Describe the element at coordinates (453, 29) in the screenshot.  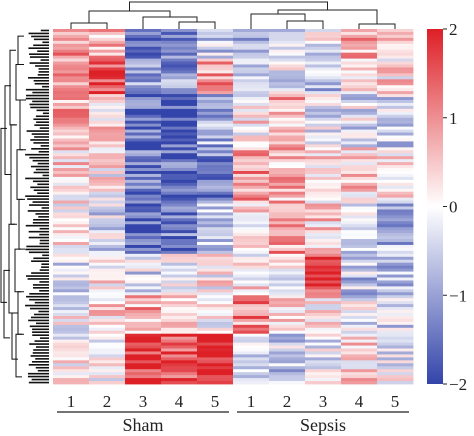
I see `colorbar-tick-label: 2` at that location.